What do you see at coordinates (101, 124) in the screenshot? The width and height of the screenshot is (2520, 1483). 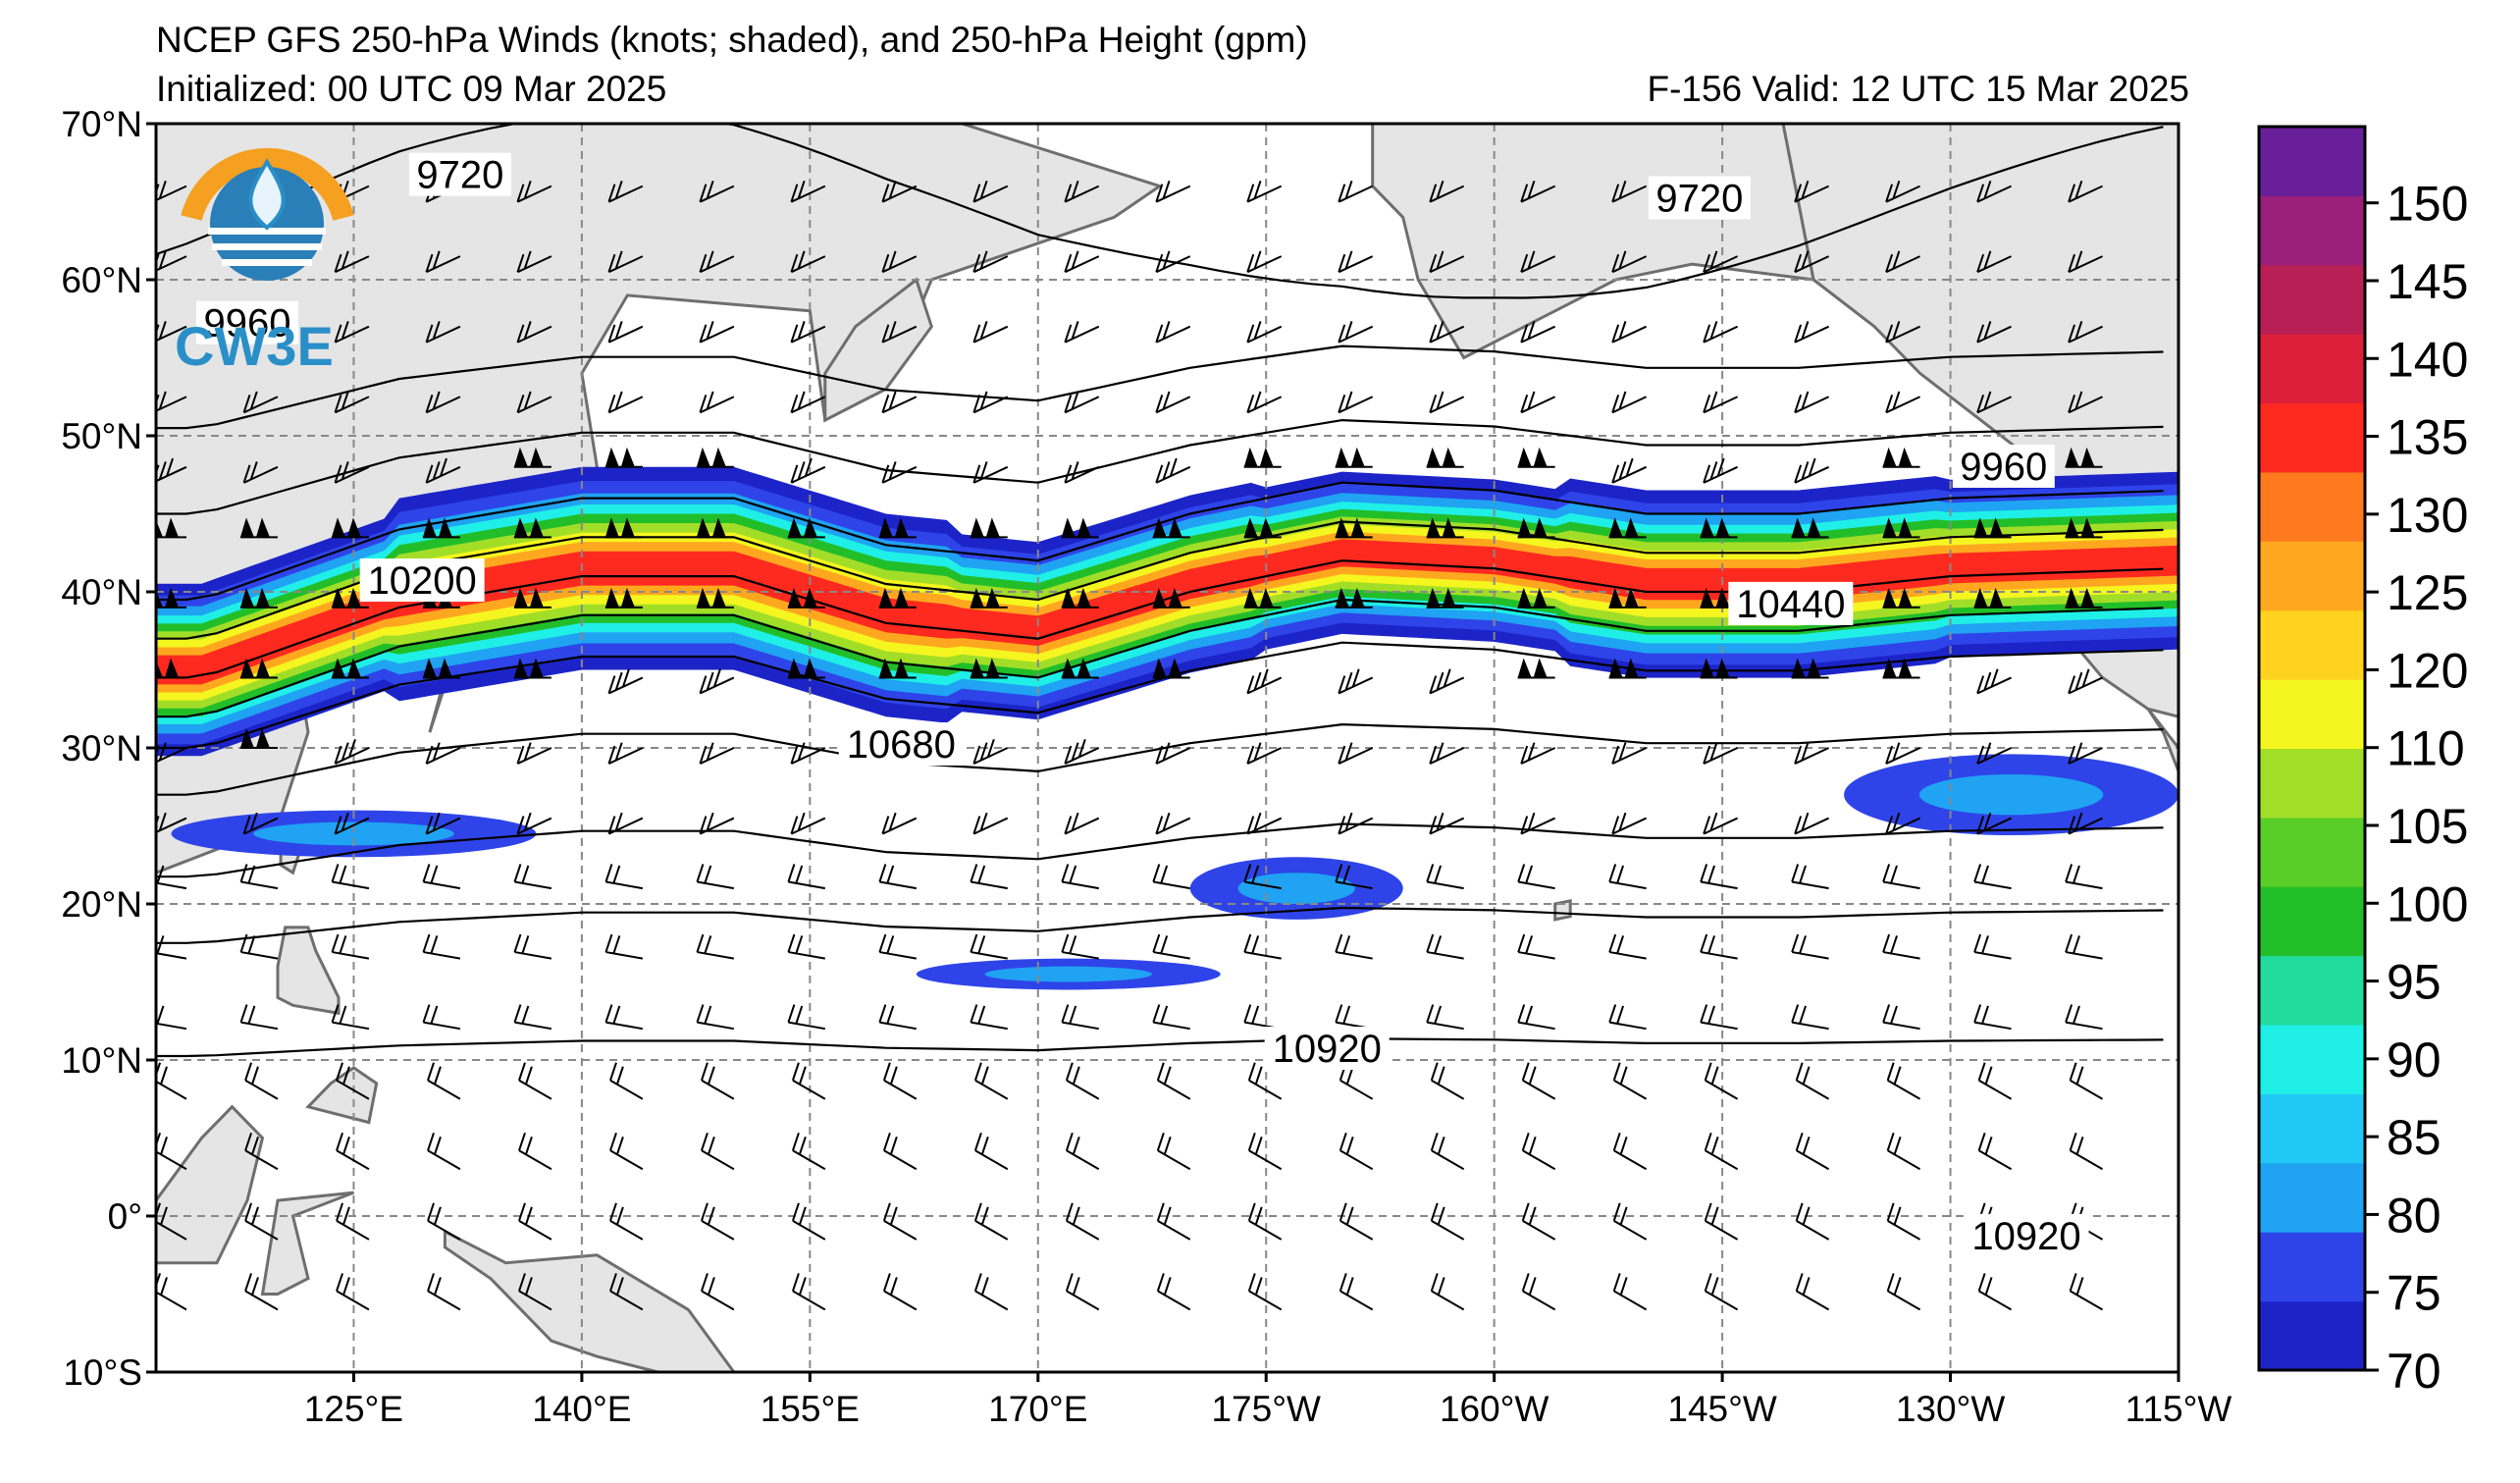 I see `lat-label: 70°N` at bounding box center [101, 124].